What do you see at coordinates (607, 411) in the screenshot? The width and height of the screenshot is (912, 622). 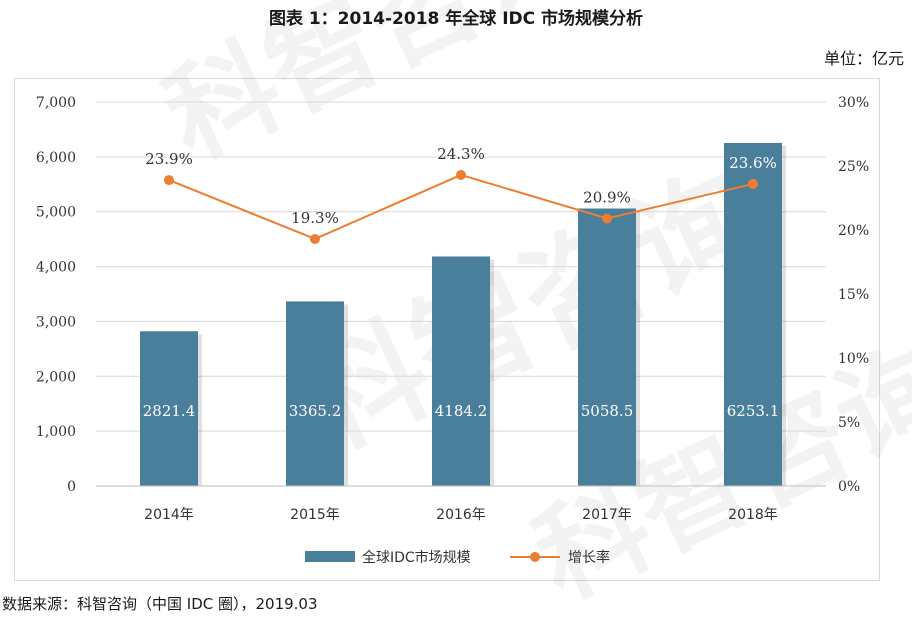 I see `bar-value-label: 5058.5` at bounding box center [607, 411].